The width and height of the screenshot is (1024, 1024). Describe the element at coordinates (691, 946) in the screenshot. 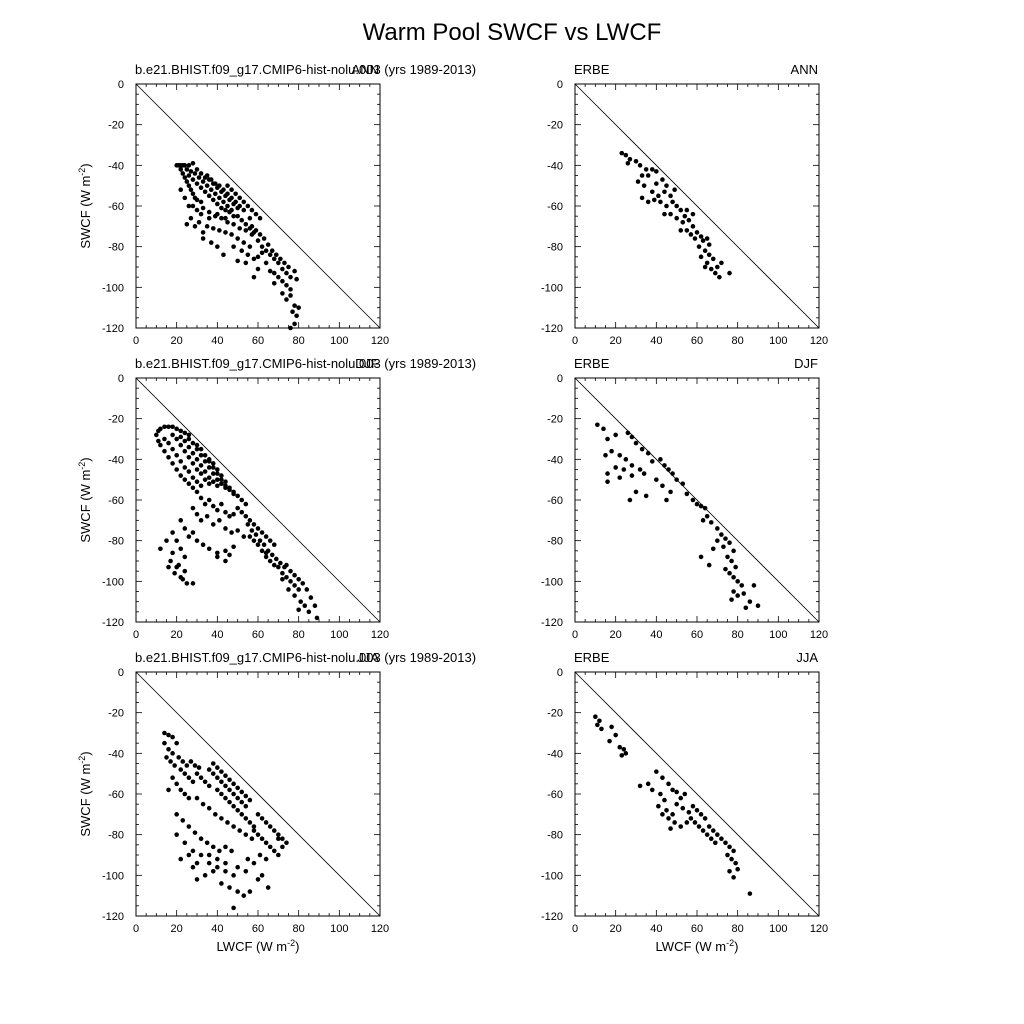

I see `x-axis-label-text: LWCF (W m` at that location.